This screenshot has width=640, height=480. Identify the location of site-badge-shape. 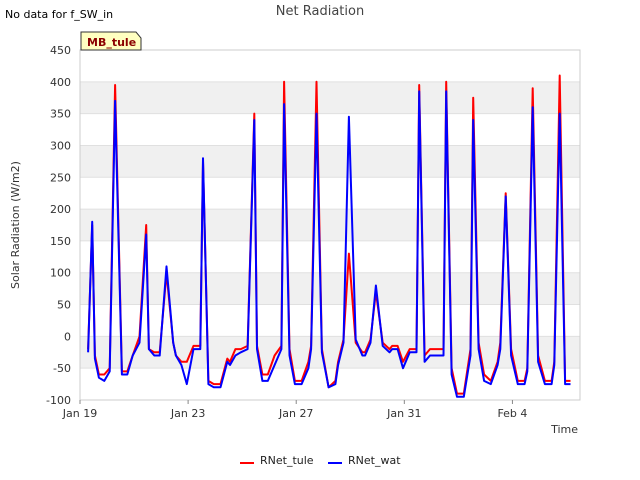
(111, 41).